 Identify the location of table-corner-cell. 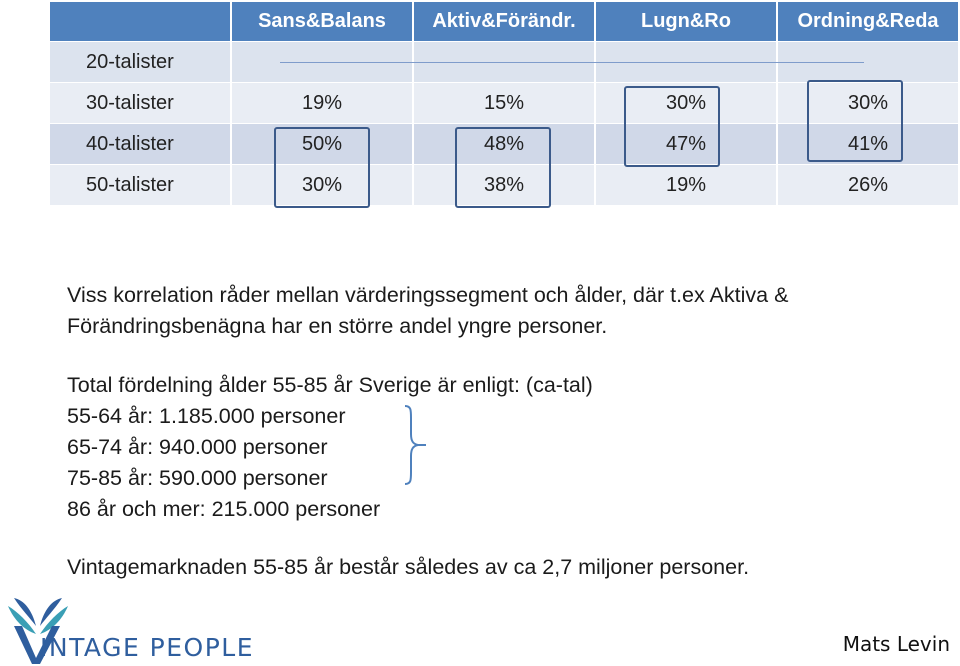
(140, 22).